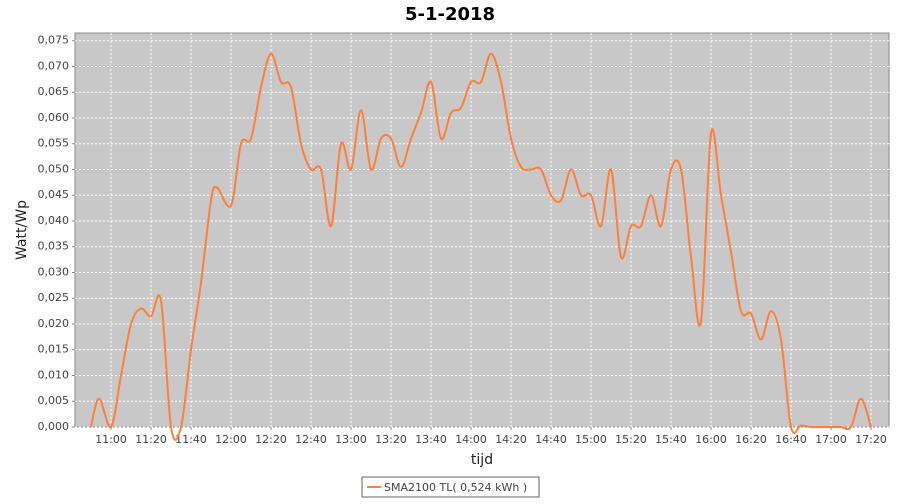  Describe the element at coordinates (151, 439) in the screenshot. I see `x-tick-label: 11:20` at that location.